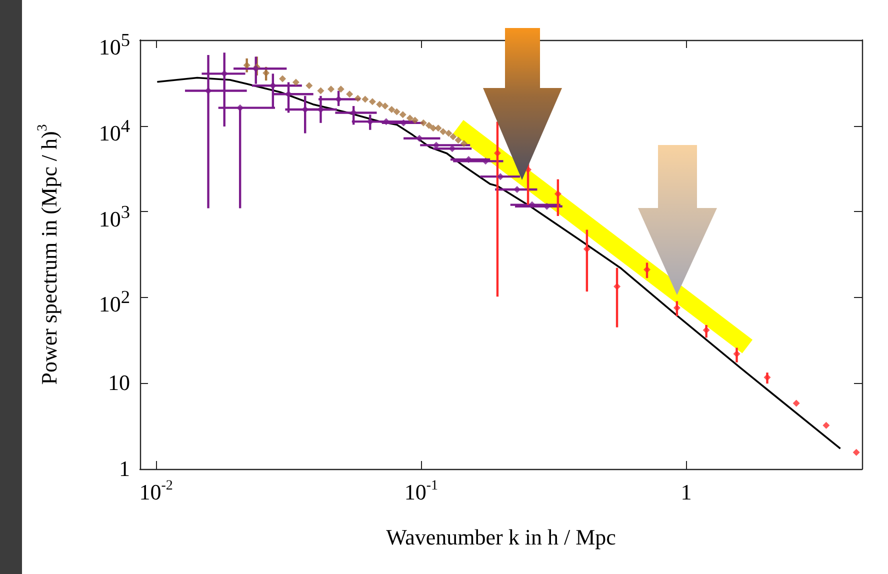 The width and height of the screenshot is (888, 574). I want to click on x-tick-label: 1, so click(686, 492).